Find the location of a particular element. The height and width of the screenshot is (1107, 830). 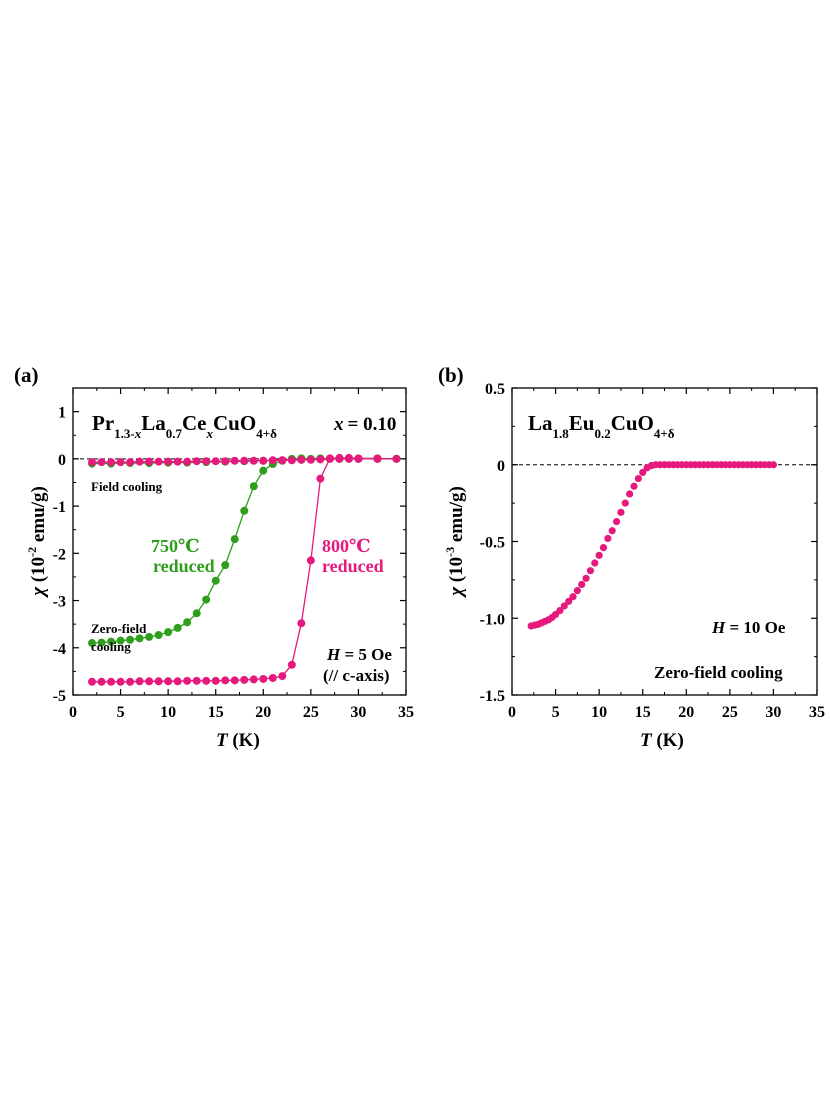

title-part: Ce is located at coordinates (194, 423).